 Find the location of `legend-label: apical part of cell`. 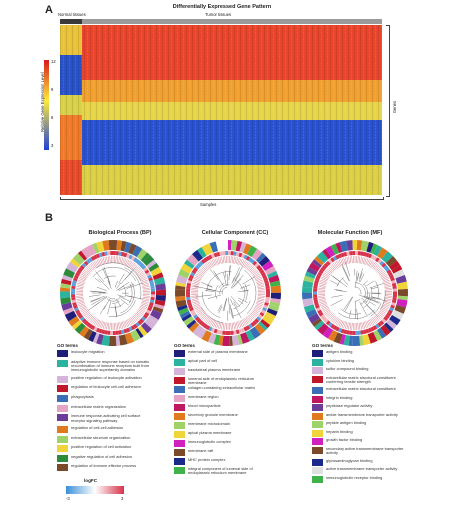

legend-label: apical part of cell is located at coordinates (203, 360).